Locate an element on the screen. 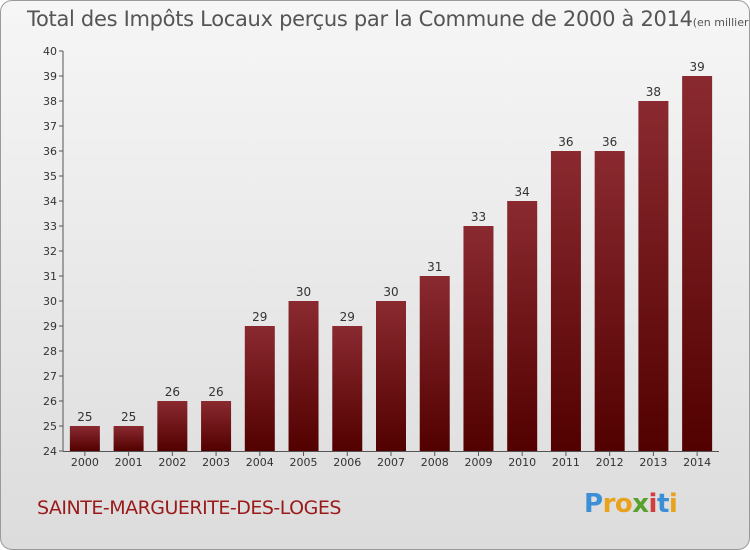 The image size is (750, 550). bar-2009 is located at coordinates (478, 338).